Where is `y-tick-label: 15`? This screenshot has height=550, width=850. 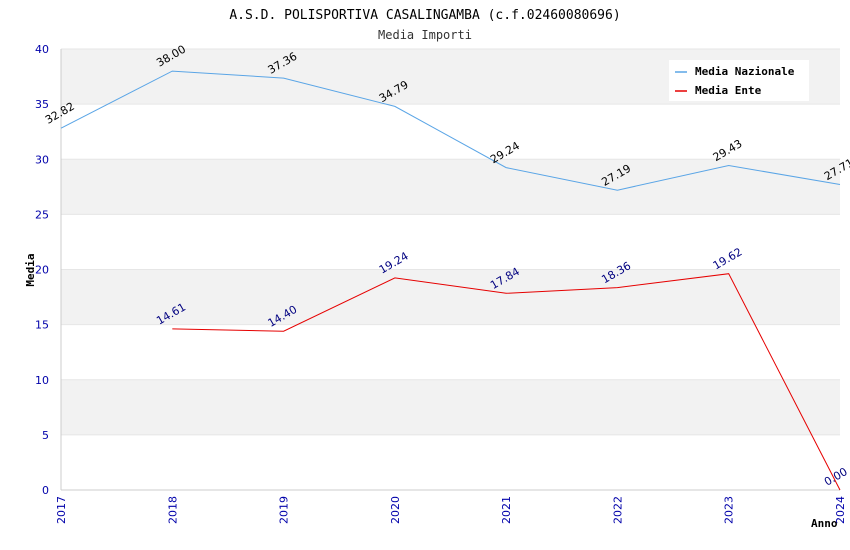 y-tick-label: 15 is located at coordinates (42, 325).